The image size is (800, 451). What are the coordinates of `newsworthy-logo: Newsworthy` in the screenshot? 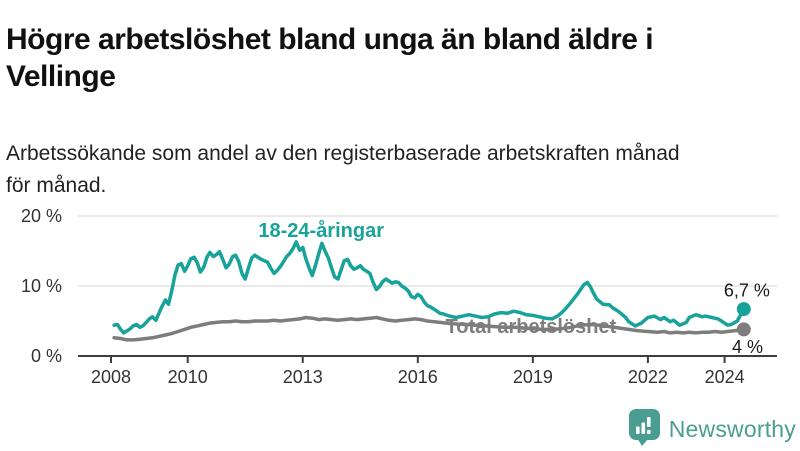 It's located at (712, 429).